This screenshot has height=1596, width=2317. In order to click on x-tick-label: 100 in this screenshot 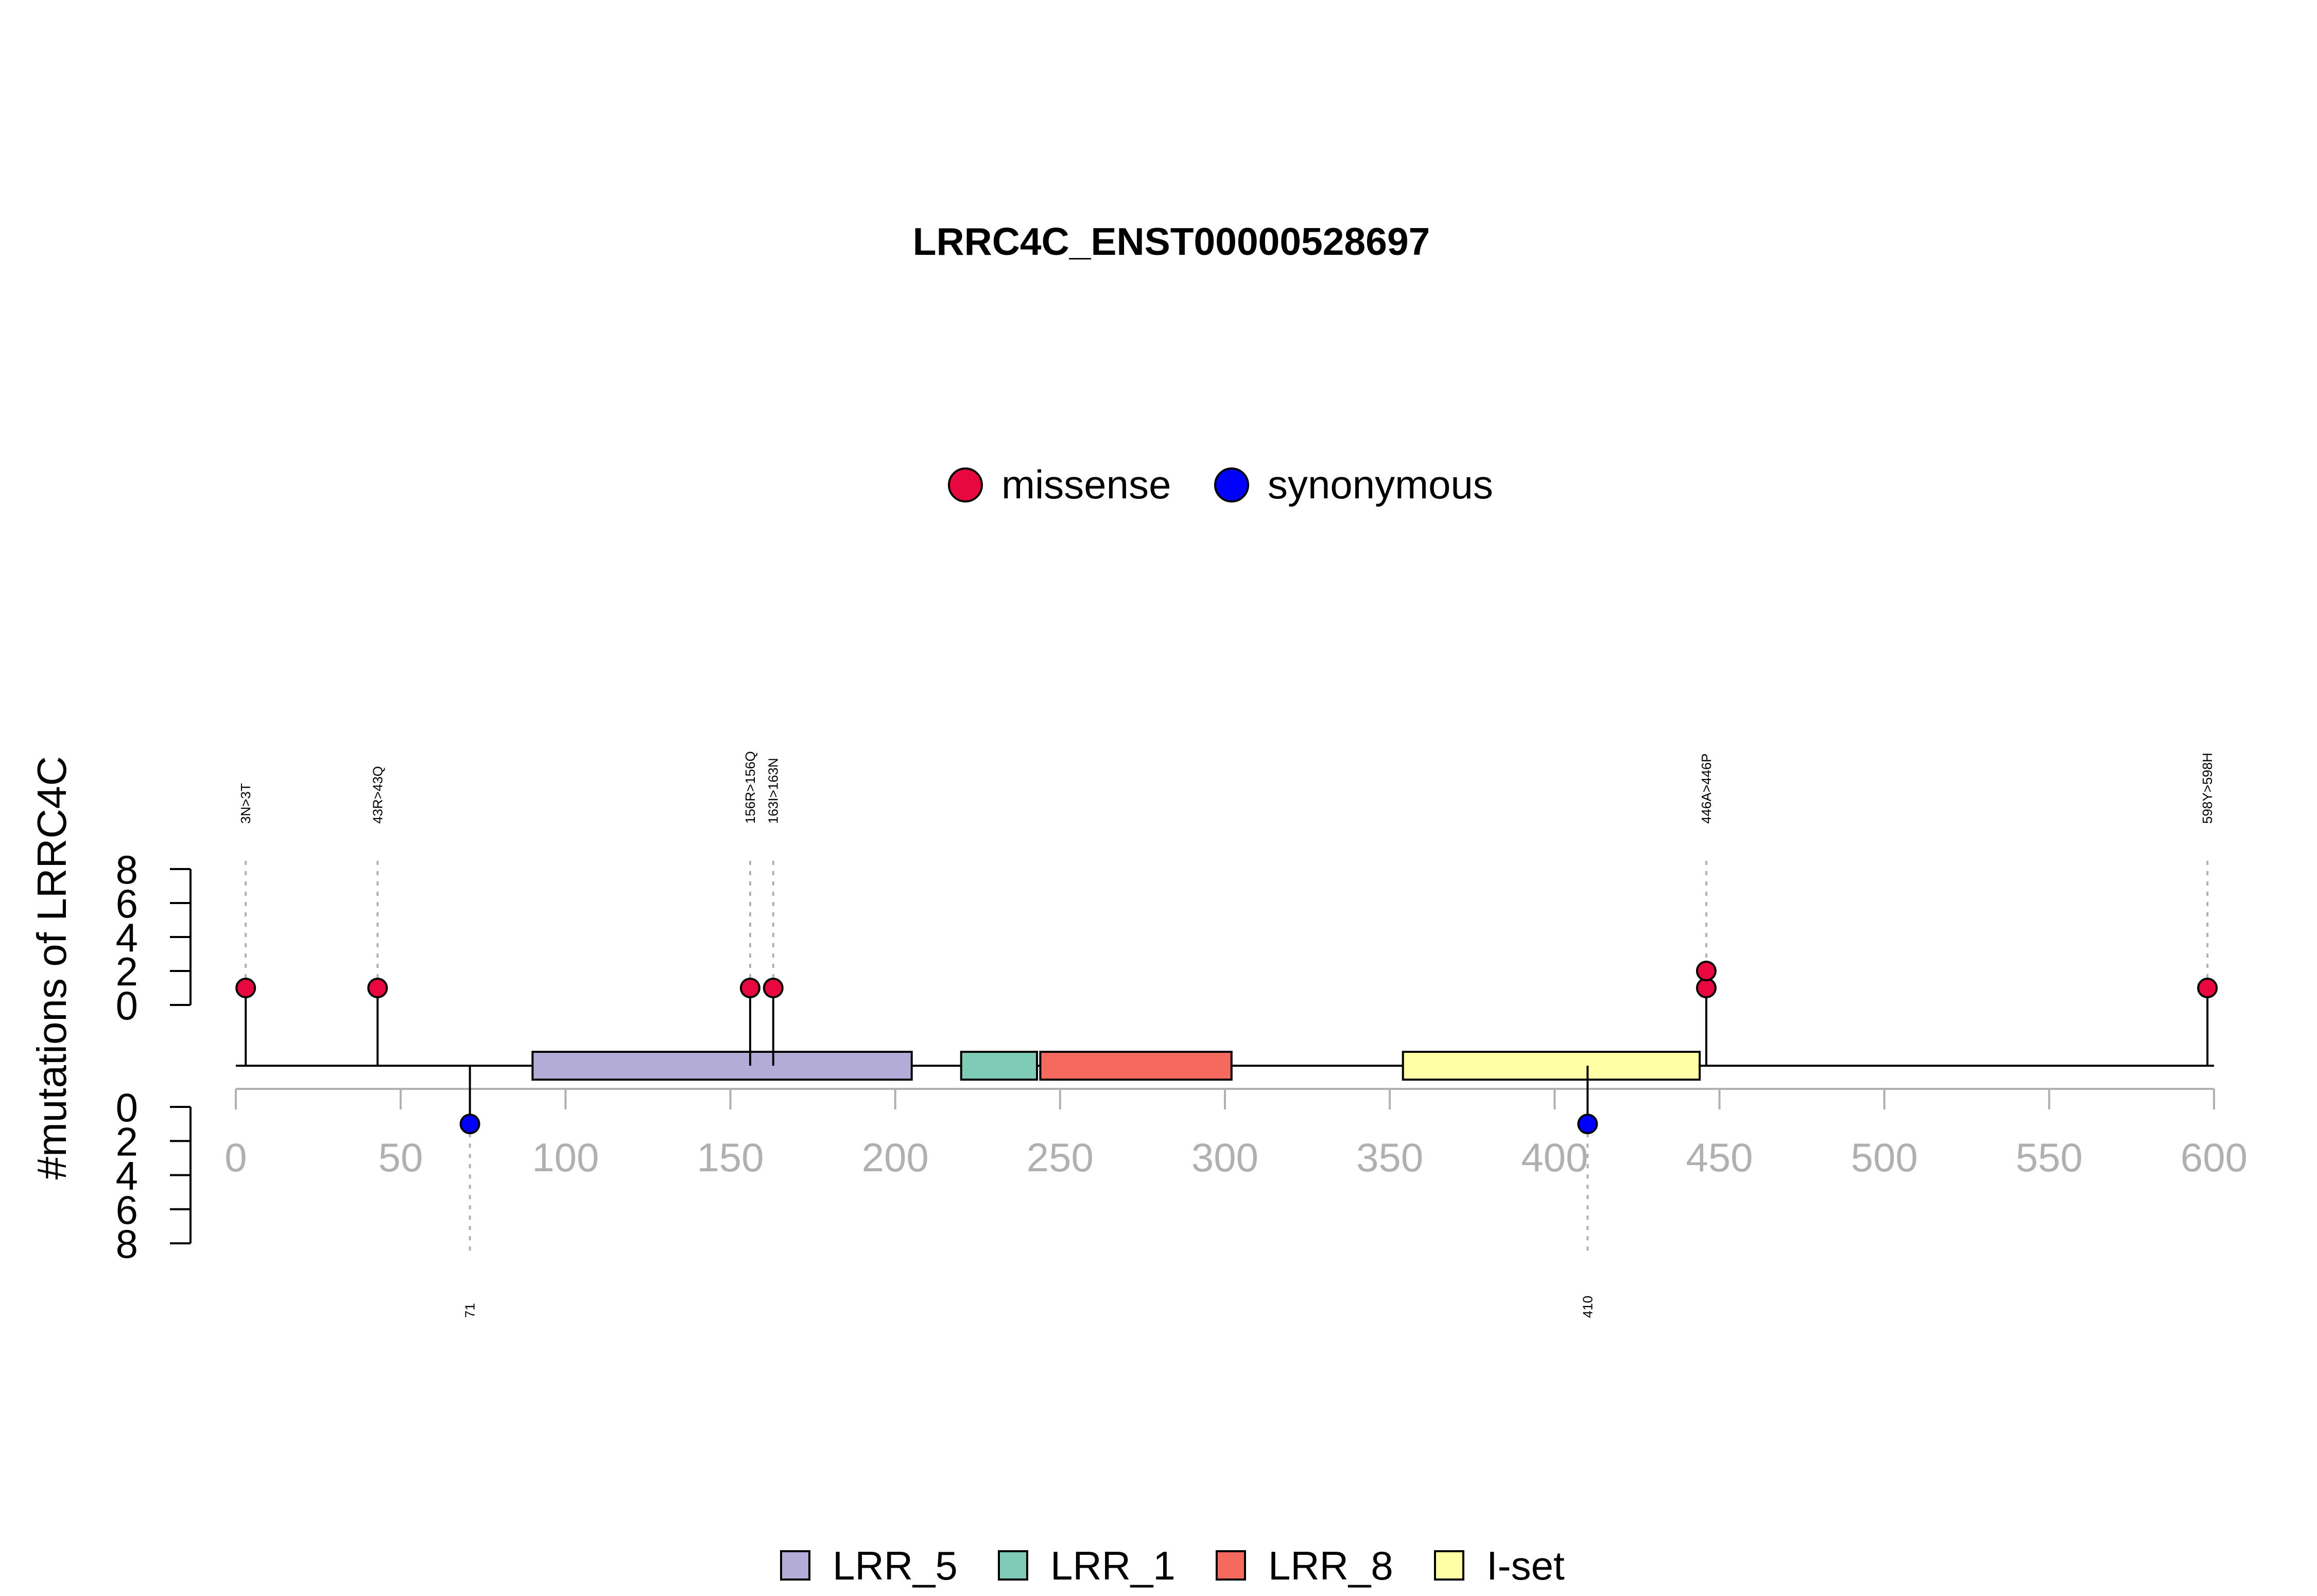, I will do `click(565, 1158)`.